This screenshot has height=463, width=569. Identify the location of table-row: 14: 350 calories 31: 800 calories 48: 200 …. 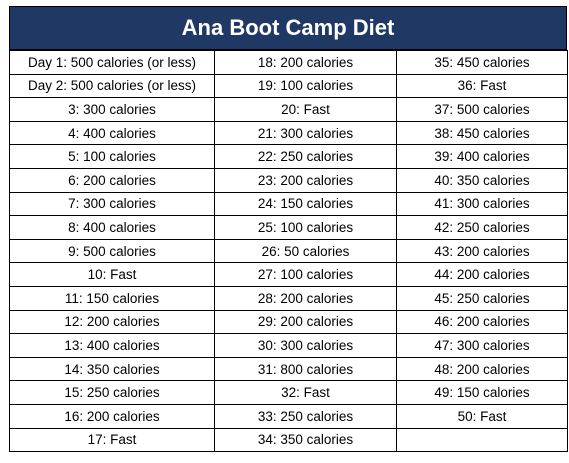
(288, 369).